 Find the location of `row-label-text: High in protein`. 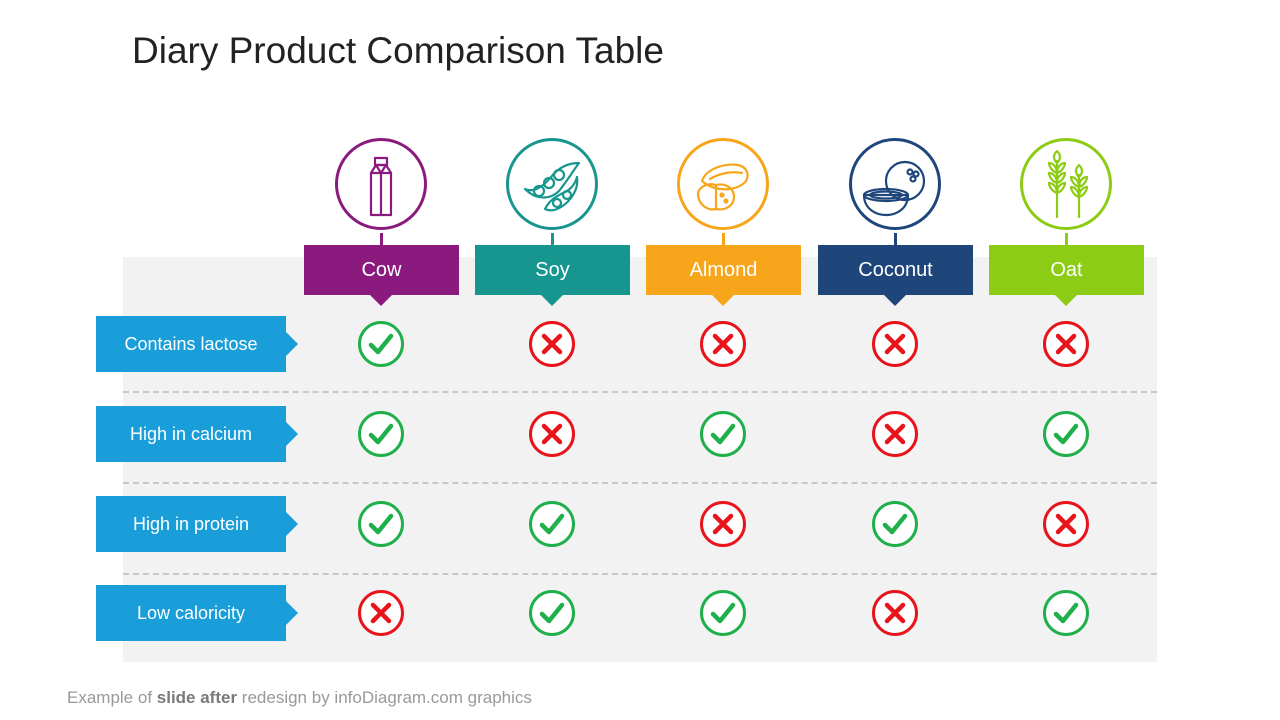

row-label-text: High in protein is located at coordinates (191, 523).